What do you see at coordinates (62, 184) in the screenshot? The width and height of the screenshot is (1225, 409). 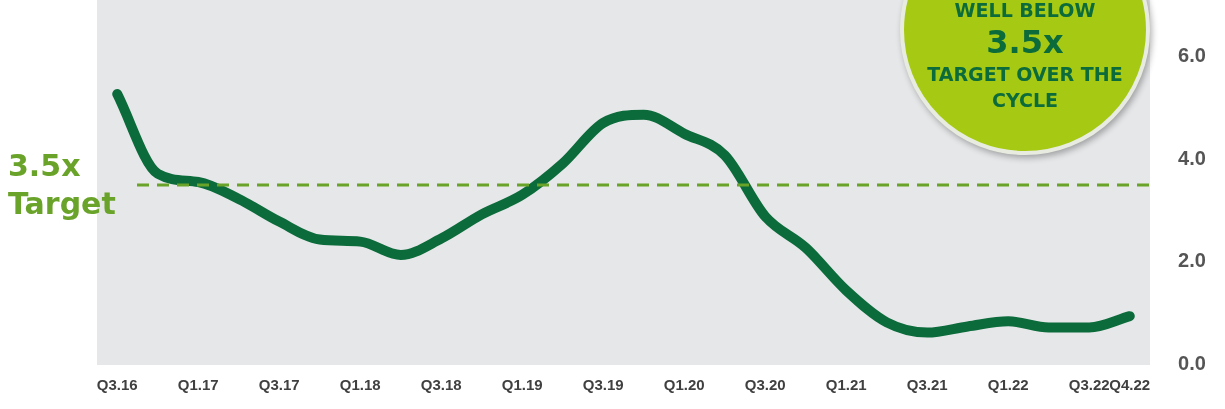 I see `ref-line-label: 3.5x Target` at bounding box center [62, 184].